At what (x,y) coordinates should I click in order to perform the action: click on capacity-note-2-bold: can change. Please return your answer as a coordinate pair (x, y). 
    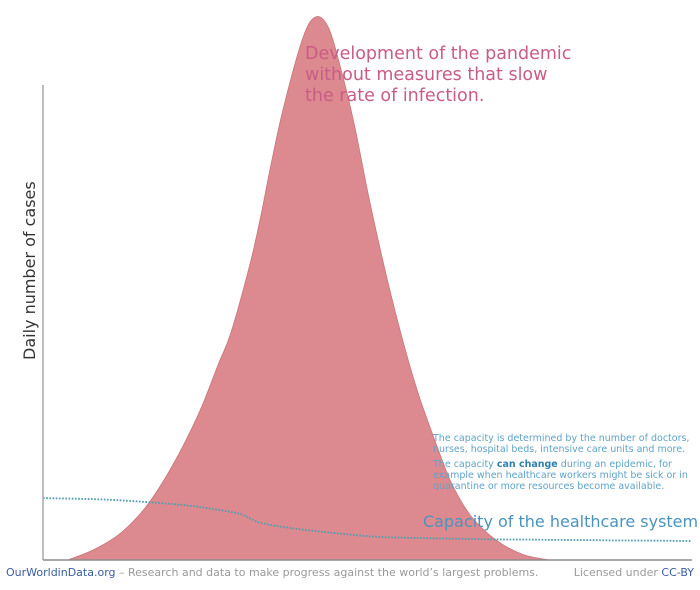
    Looking at the image, I should click on (527, 464).